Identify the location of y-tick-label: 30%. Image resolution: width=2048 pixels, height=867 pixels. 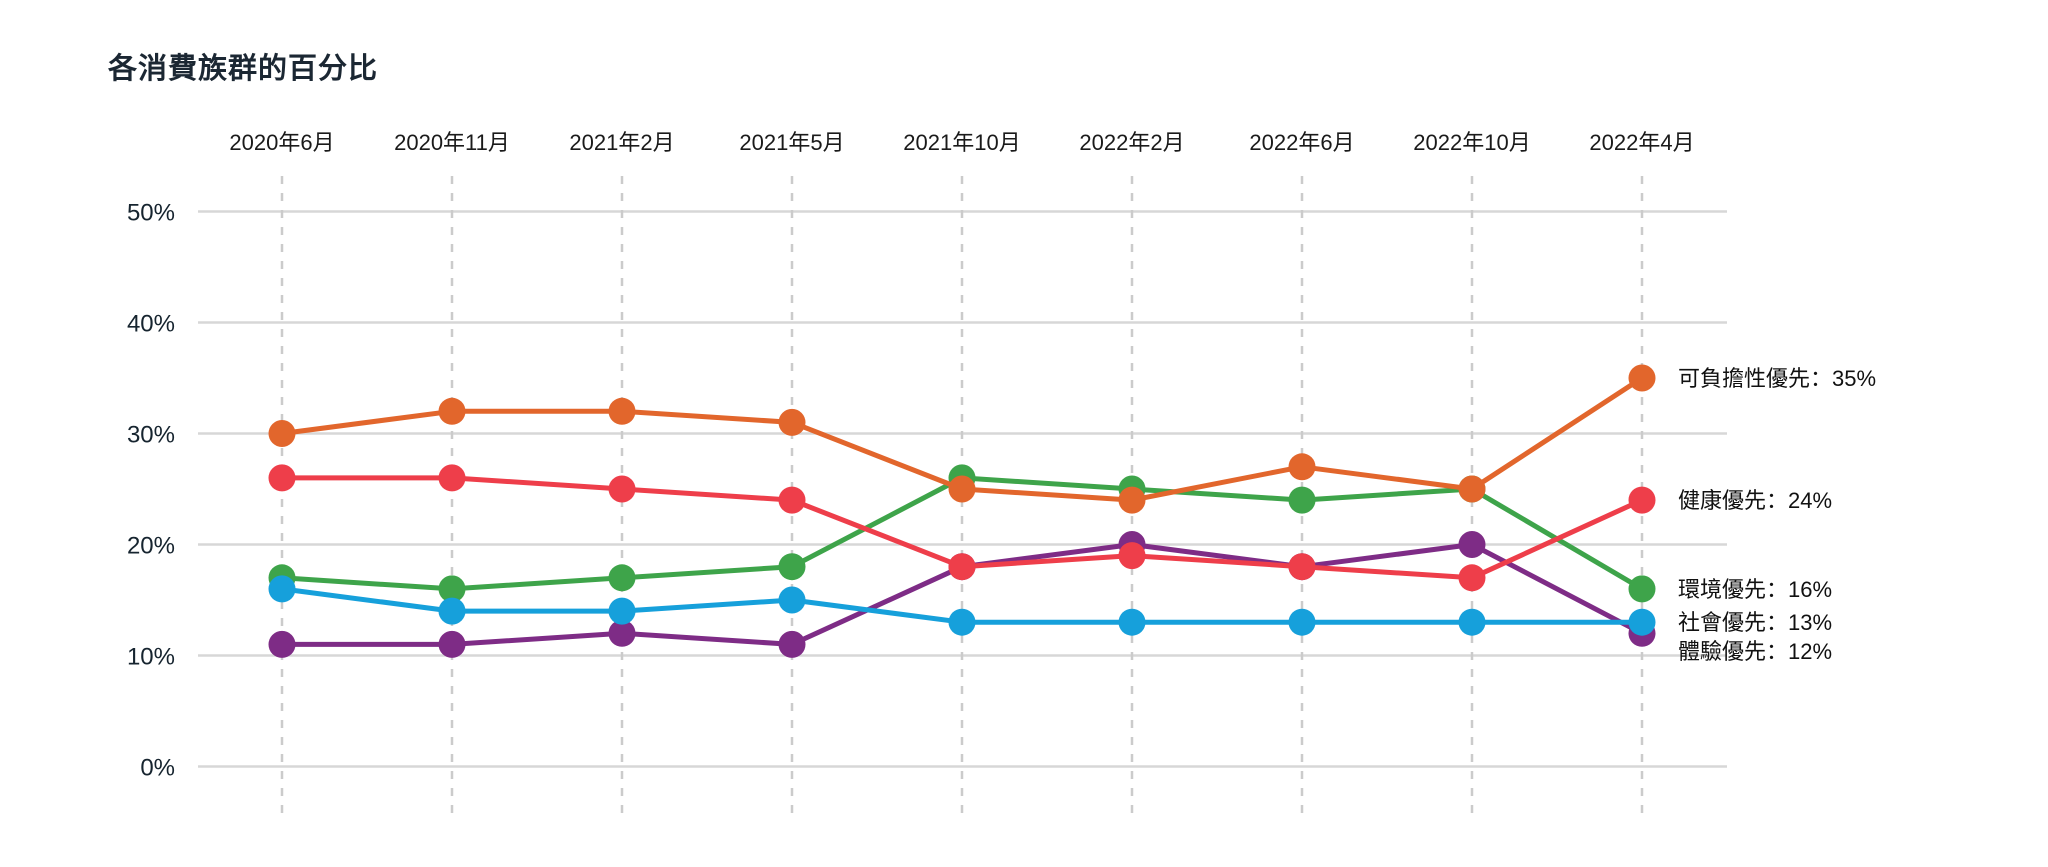
(151, 435).